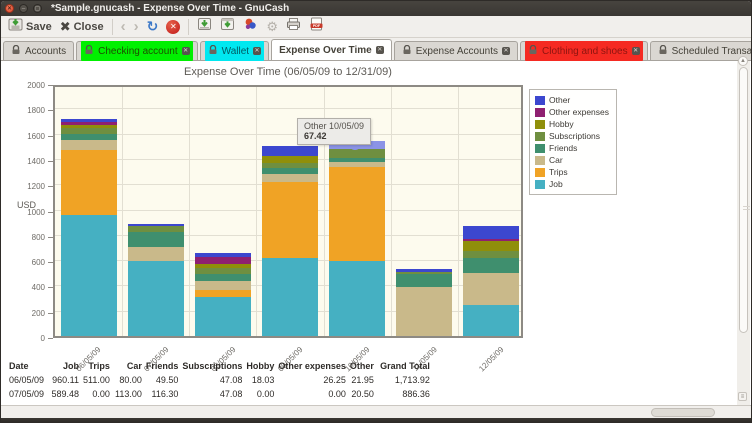 The width and height of the screenshot is (752, 423). Describe the element at coordinates (272, 27) in the screenshot. I see `options-button: ⚙` at that location.